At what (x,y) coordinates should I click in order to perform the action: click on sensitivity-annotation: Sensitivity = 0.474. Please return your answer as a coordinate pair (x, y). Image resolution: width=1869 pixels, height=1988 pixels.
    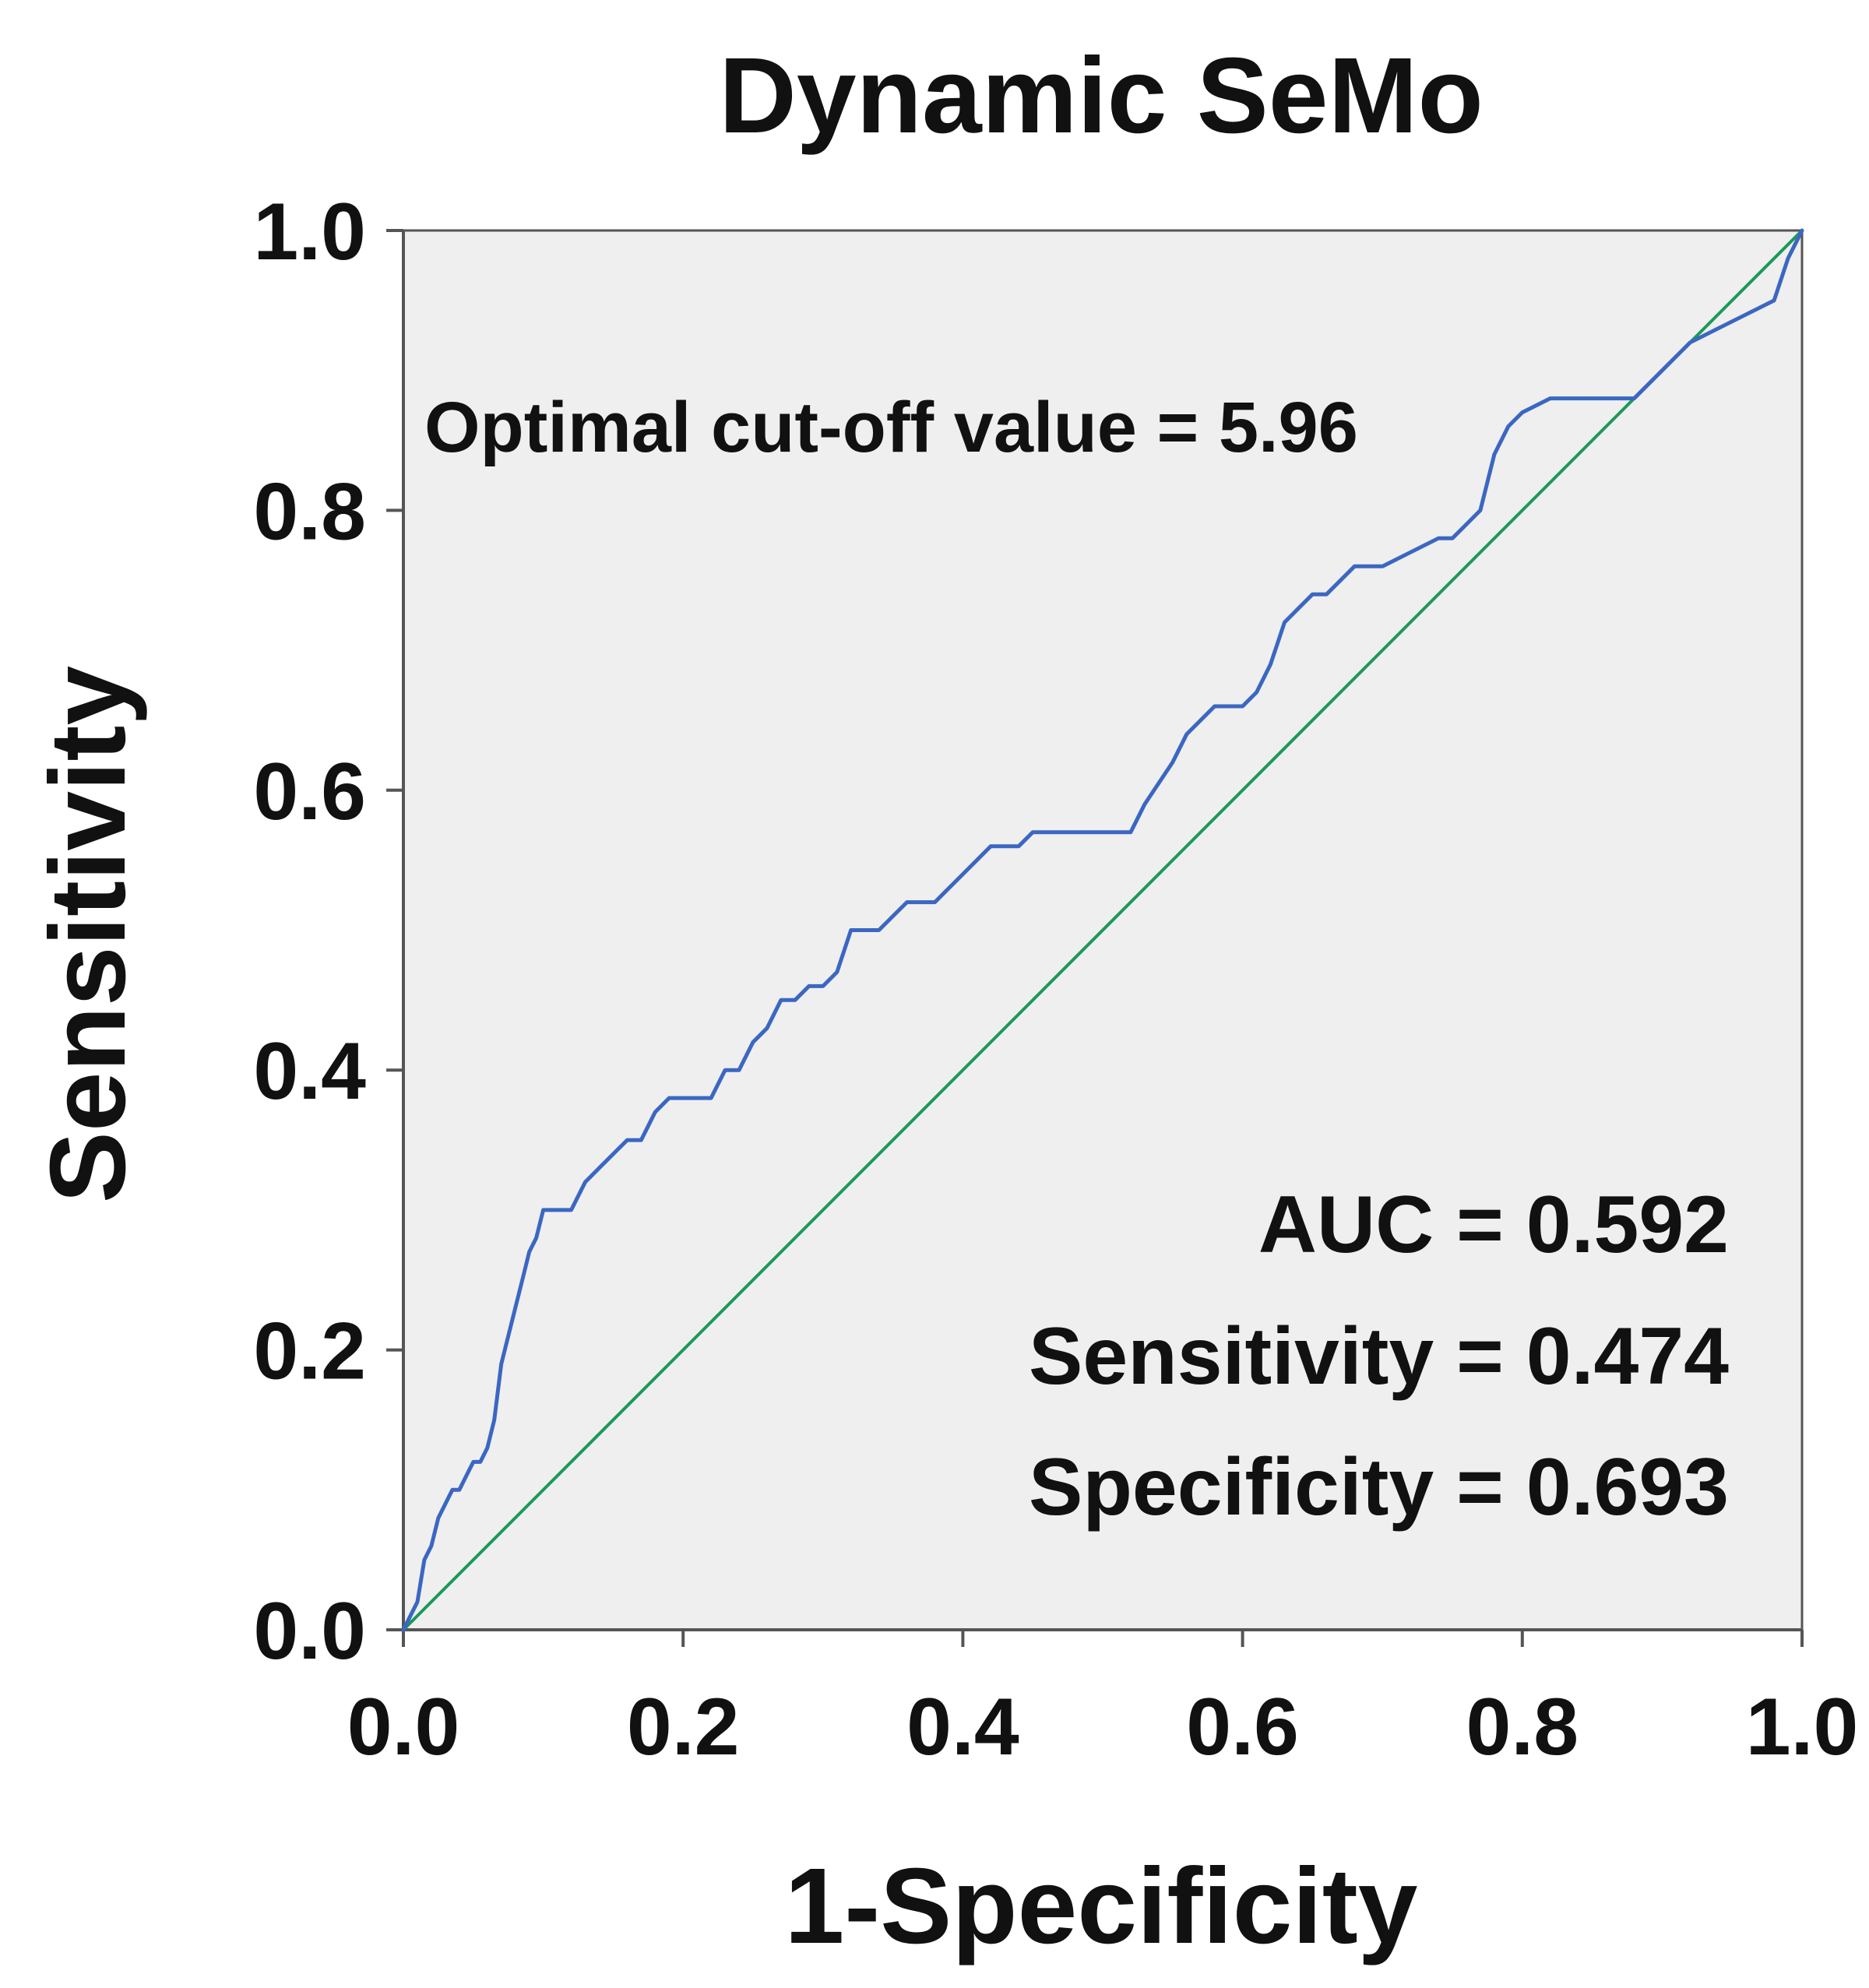
    Looking at the image, I should click on (1379, 1356).